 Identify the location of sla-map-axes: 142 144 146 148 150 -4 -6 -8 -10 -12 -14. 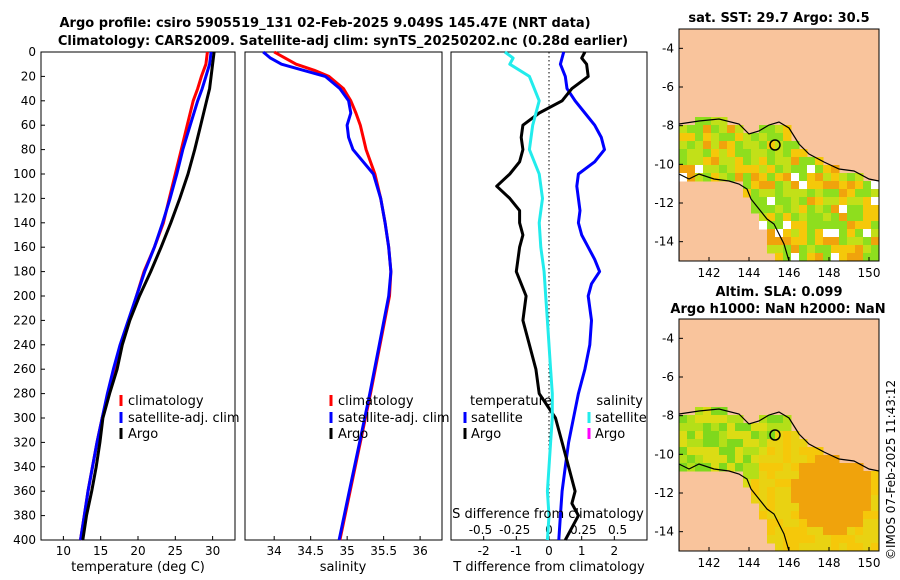
(767, 450).